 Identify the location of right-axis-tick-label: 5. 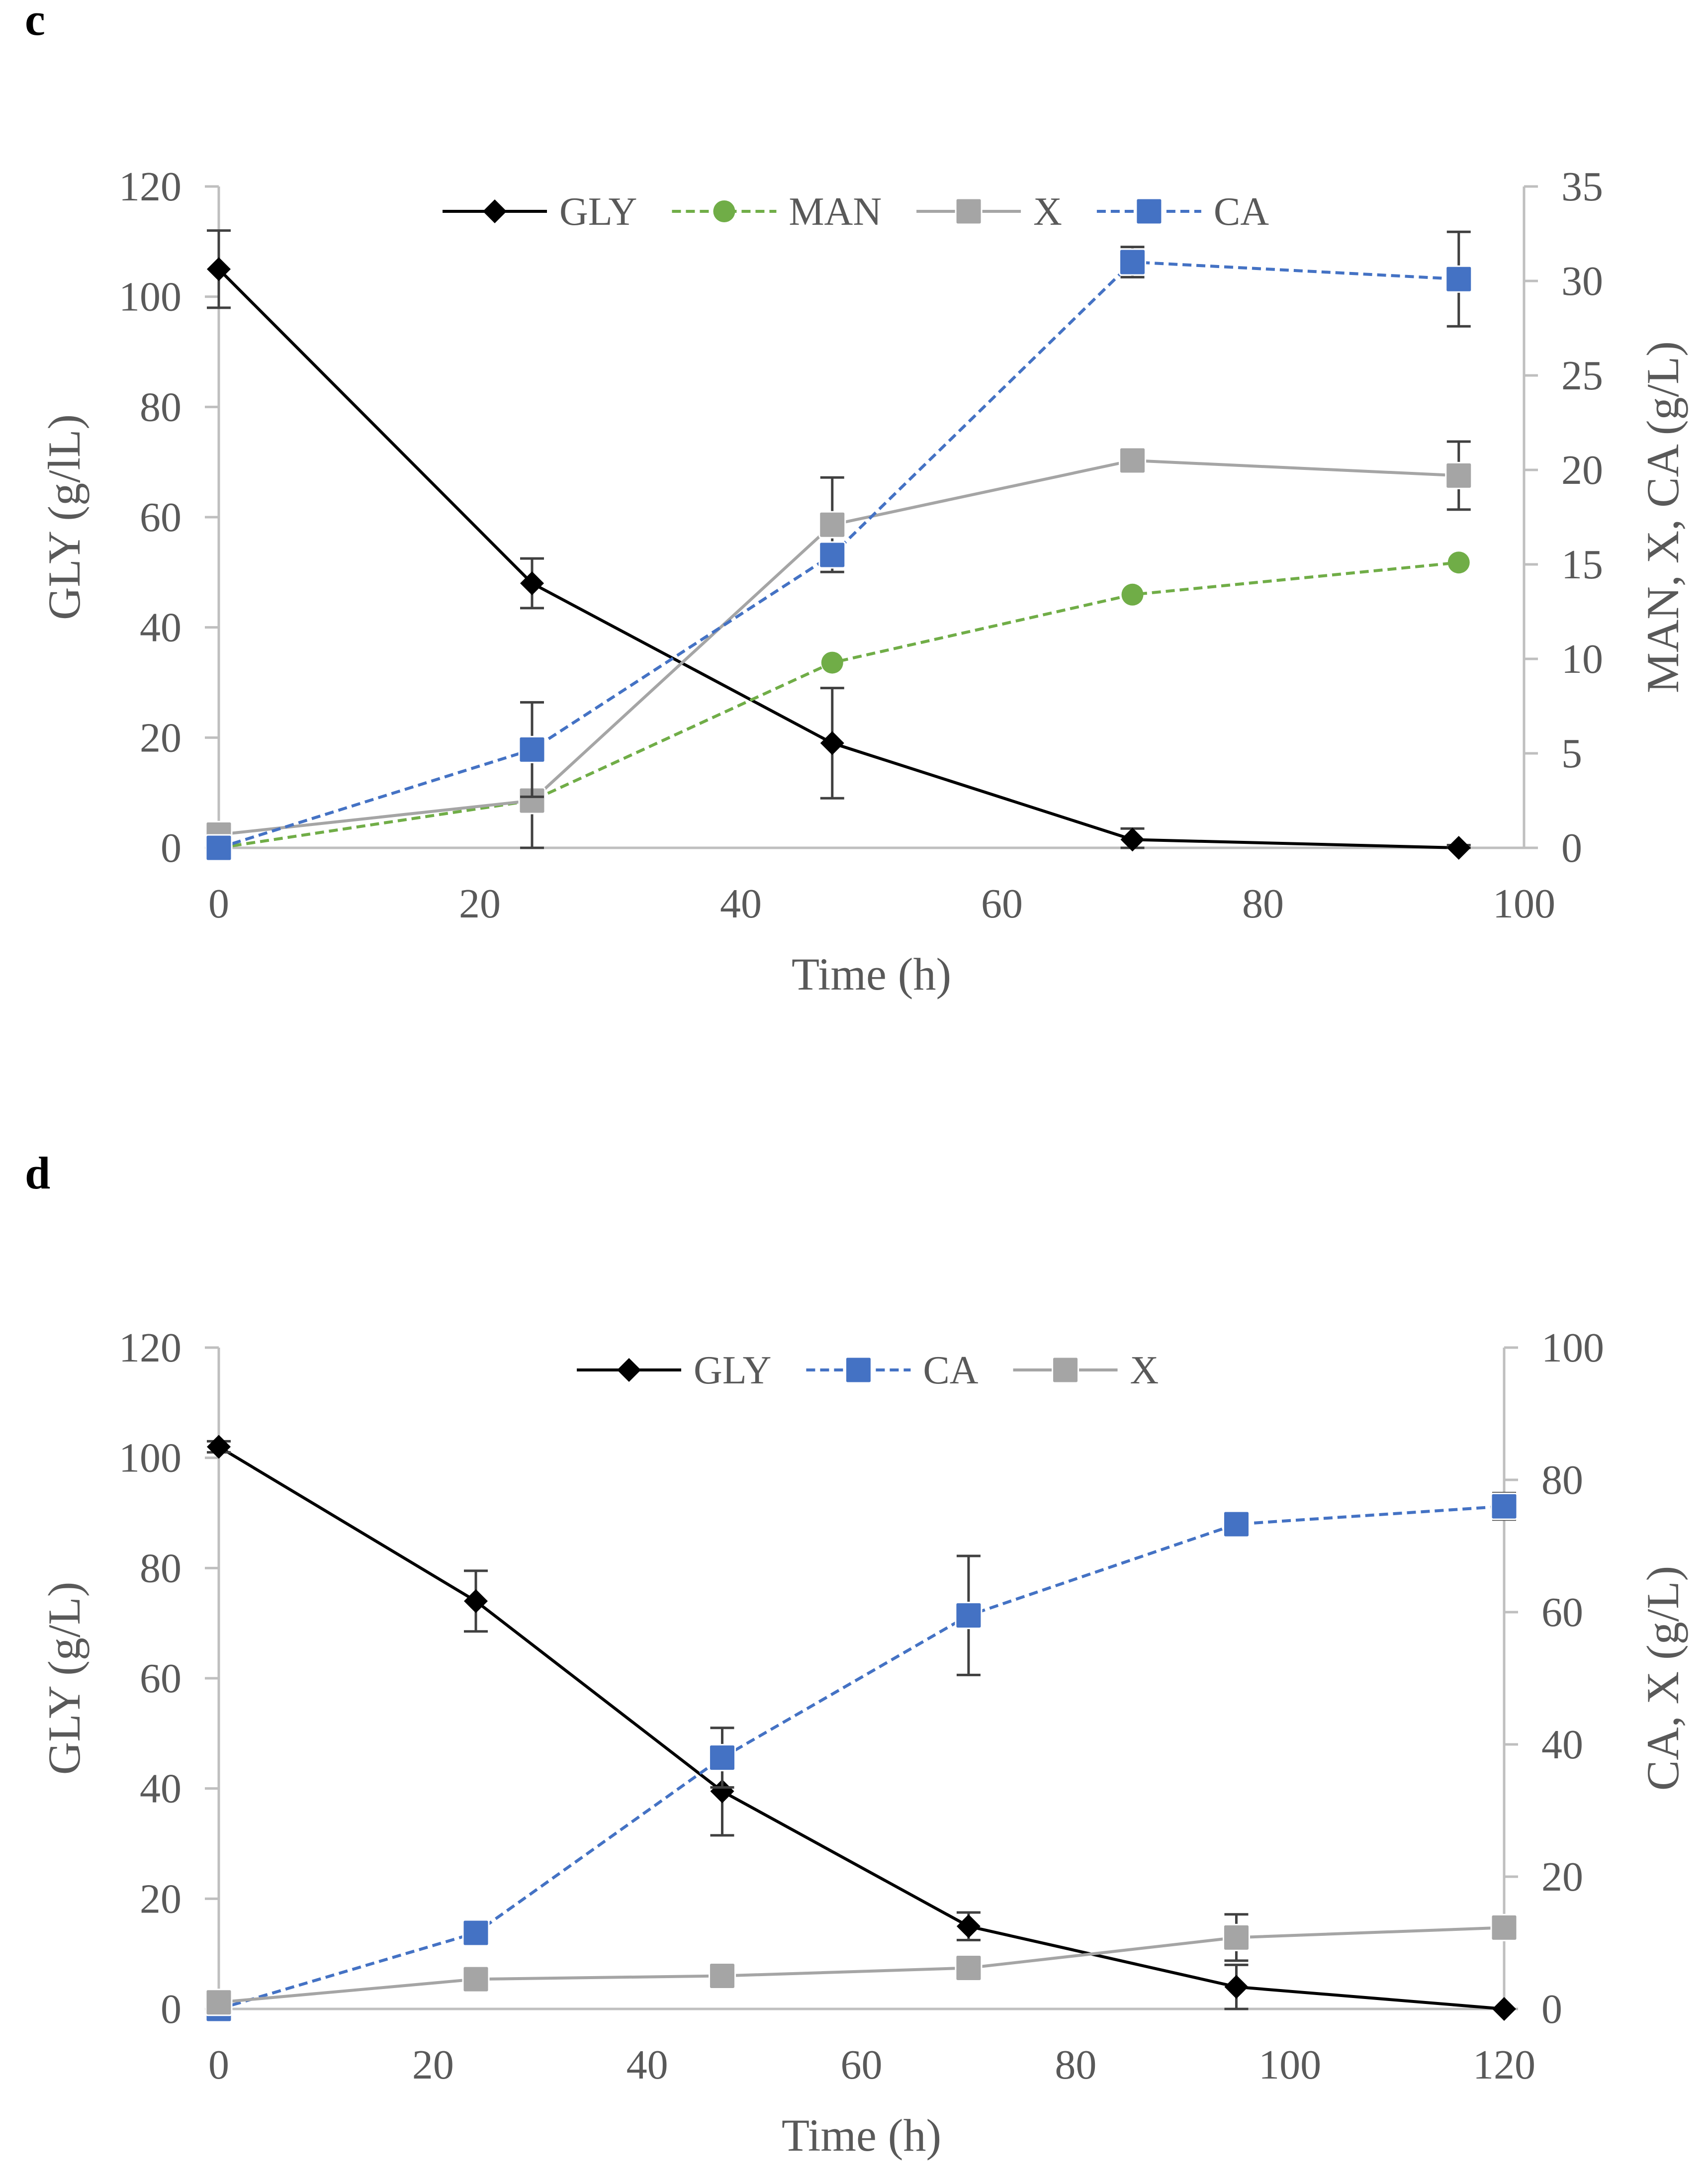
(1572, 753).